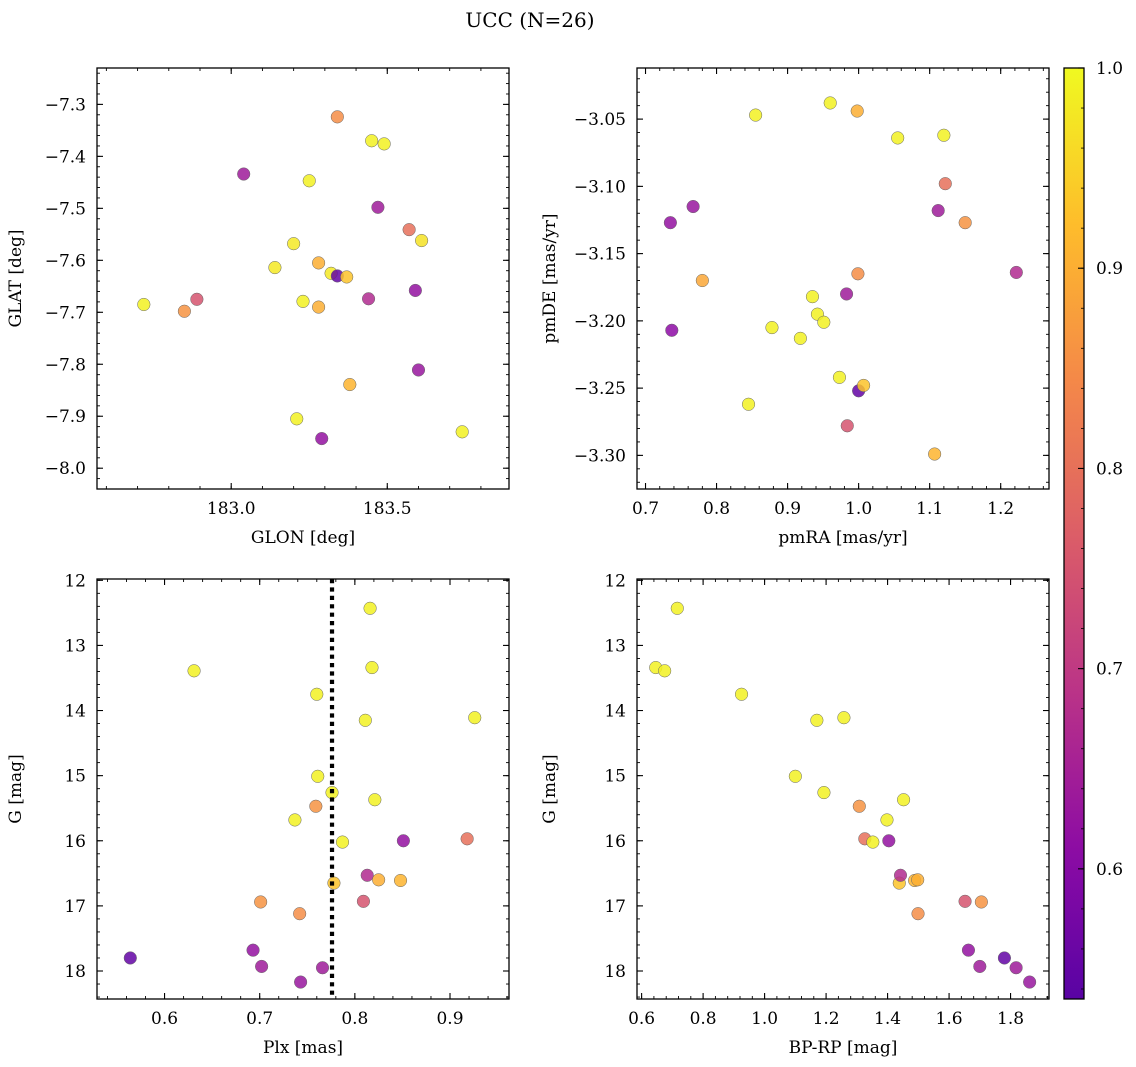 Image resolution: width=1136 pixels, height=1067 pixels. I want to click on y-tick-label: −7.8, so click(65, 365).